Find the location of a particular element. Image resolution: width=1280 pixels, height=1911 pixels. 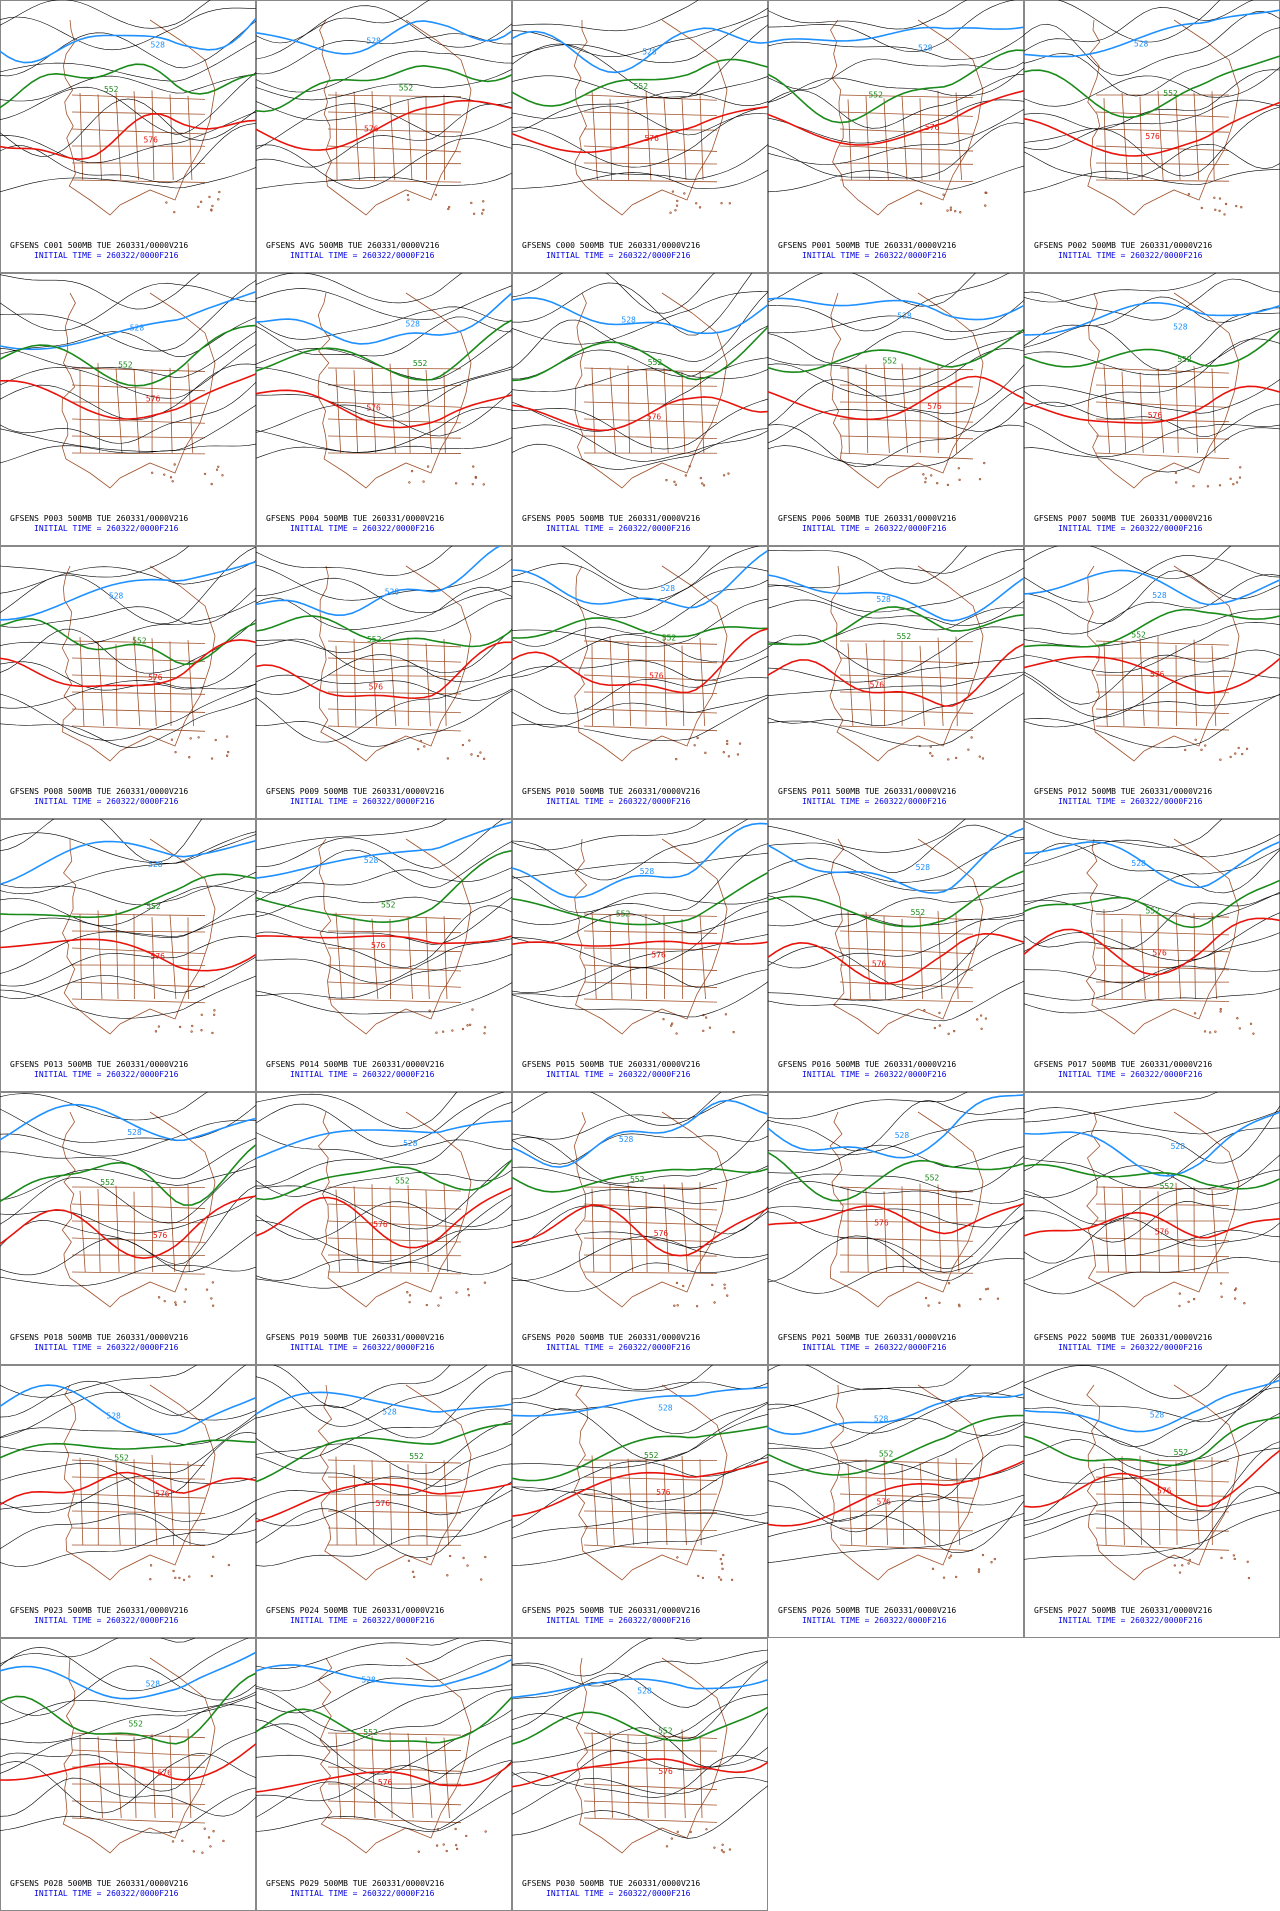

panel-title: GFSENS P027 500MB TUE 260331/0000V216 is located at coordinates (1123, 1610).